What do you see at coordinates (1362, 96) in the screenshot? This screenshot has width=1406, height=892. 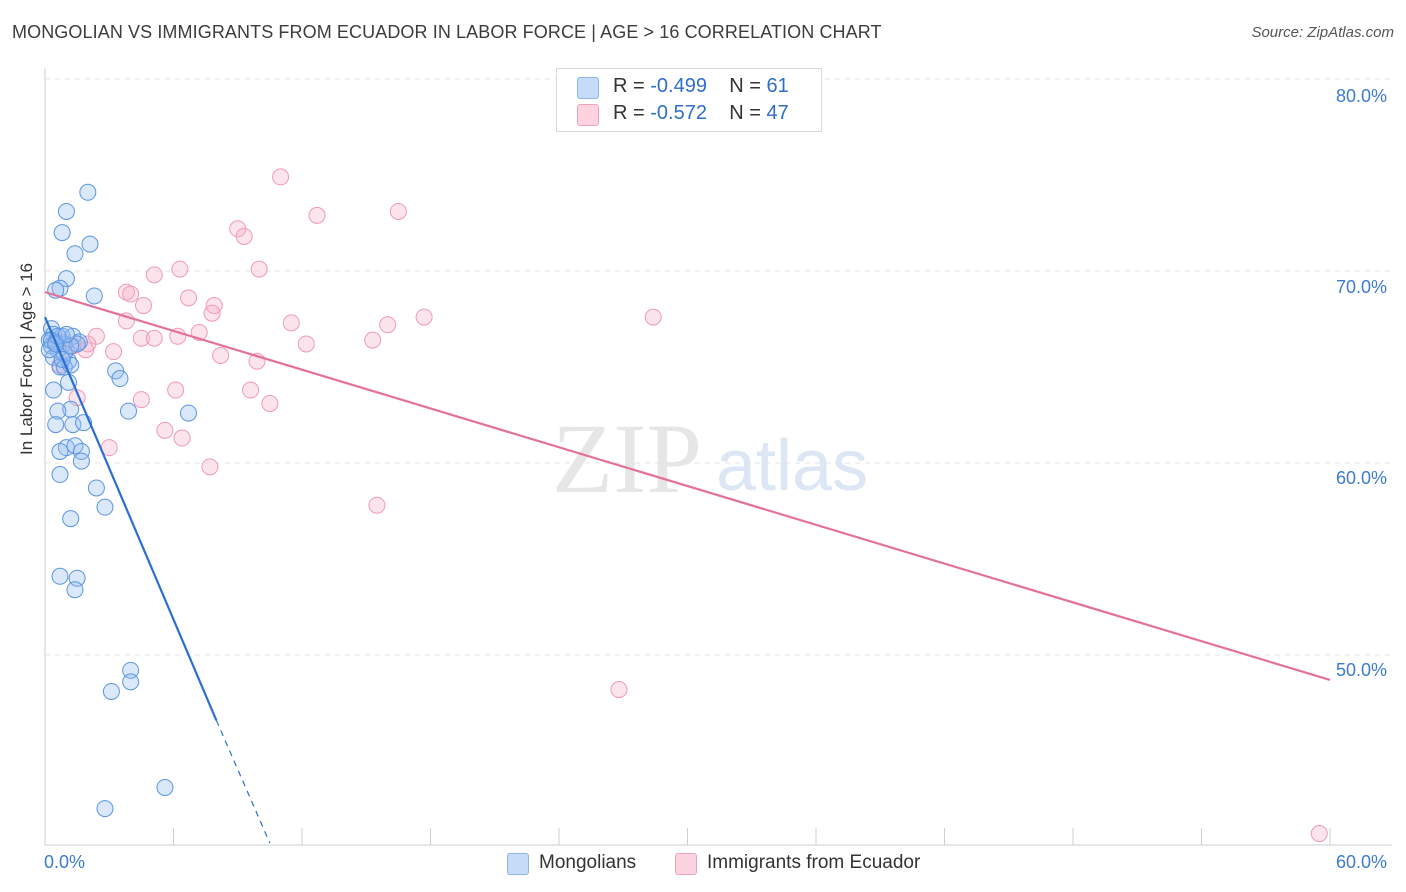 I see `y-tick-80: 80.0%` at bounding box center [1362, 96].